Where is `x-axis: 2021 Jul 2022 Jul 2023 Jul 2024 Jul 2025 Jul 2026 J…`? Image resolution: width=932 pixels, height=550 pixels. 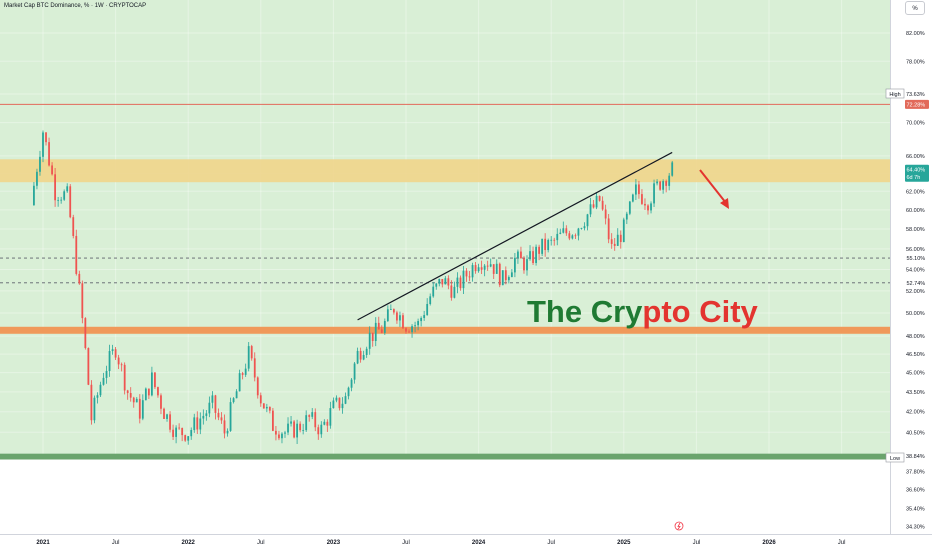
x-axis: 2021 Jul 2022 Jul 2023 Jul 2024 Jul 2025 Jul 2026 J… is located at coordinates (440, 543).